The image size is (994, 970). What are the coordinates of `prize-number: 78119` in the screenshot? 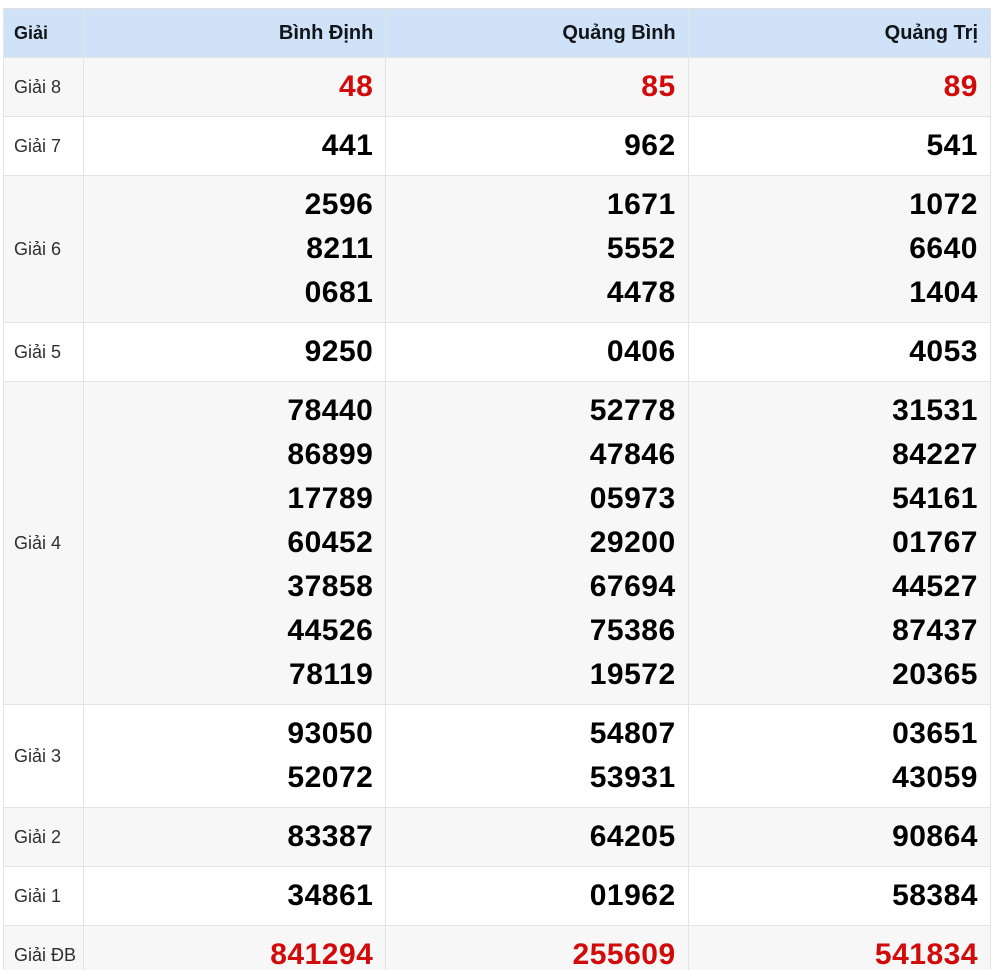 It's located at (331, 674).